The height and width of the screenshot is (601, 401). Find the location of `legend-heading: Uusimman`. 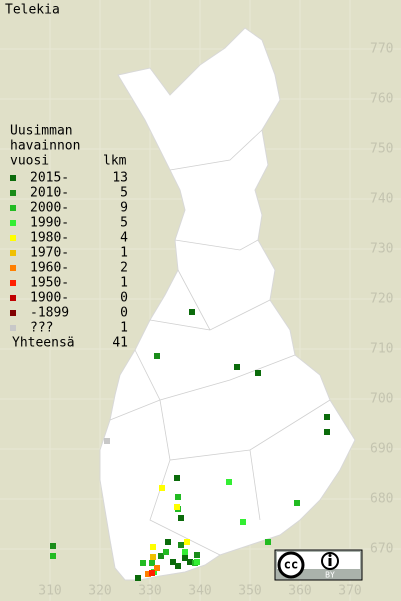

legend-heading: Uusimman is located at coordinates (41, 131).